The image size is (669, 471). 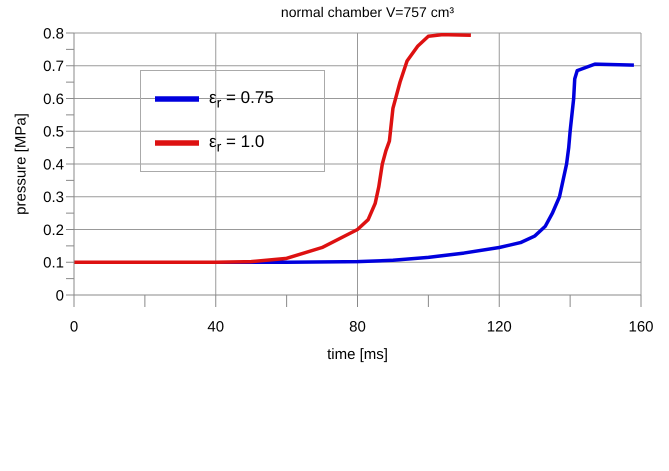 I want to click on y-axis-title: pressure [MPa], so click(x=21, y=164).